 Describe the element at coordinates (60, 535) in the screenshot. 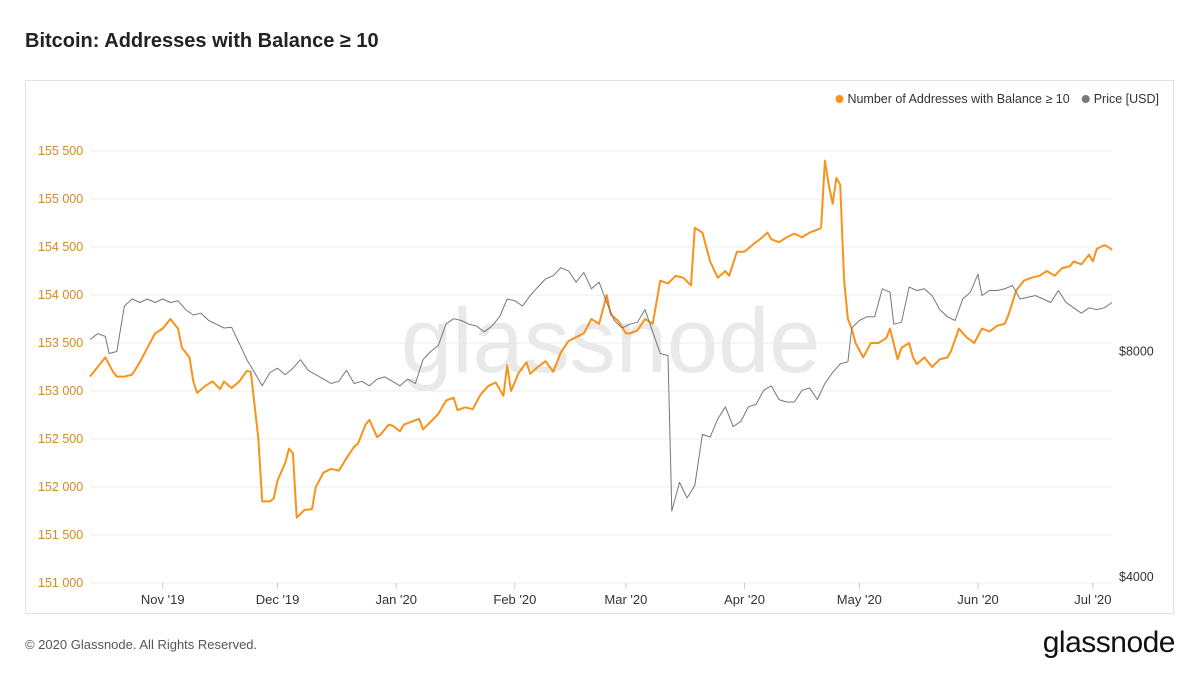

I see `y-left-tick-label: 151 500` at that location.